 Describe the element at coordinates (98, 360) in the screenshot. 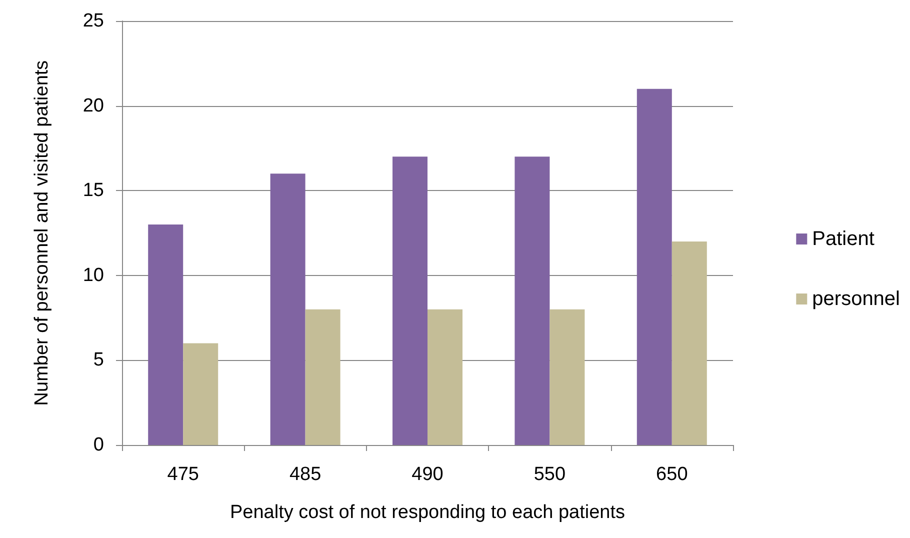

I see `y-tick-label: 5` at that location.